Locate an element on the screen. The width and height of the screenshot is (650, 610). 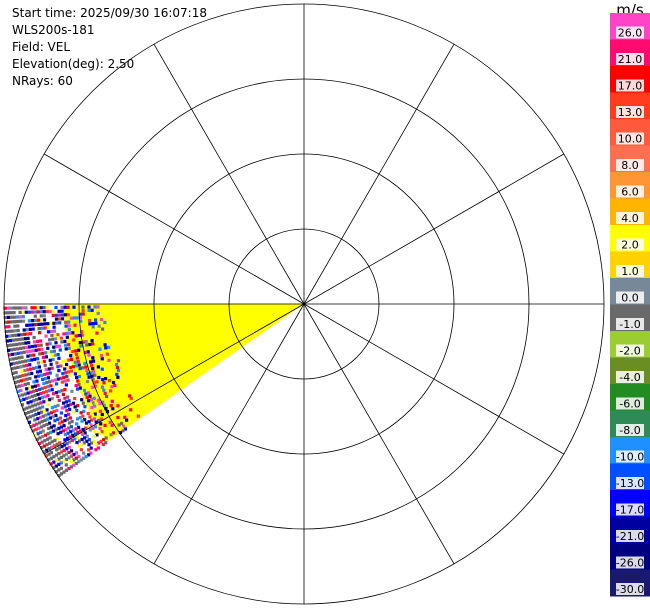
colorbar-tick-label: -6.0 is located at coordinates (629, 404).